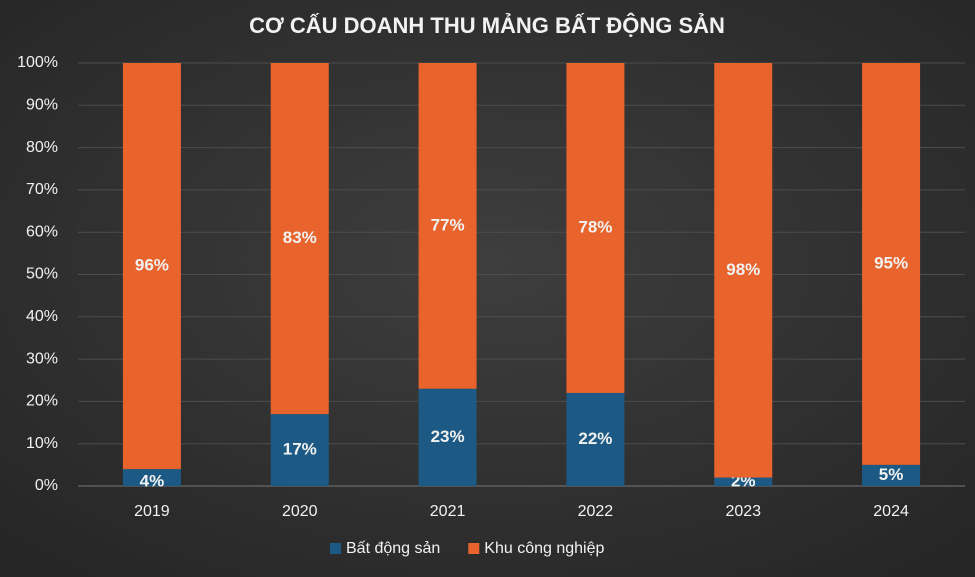 The image size is (975, 577). I want to click on y-tick-label: 60%, so click(42, 231).